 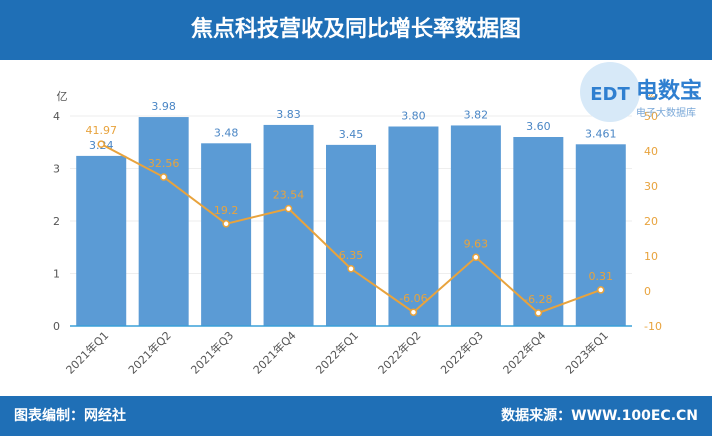 I want to click on y-right-tick-label: 40, so click(x=651, y=151).